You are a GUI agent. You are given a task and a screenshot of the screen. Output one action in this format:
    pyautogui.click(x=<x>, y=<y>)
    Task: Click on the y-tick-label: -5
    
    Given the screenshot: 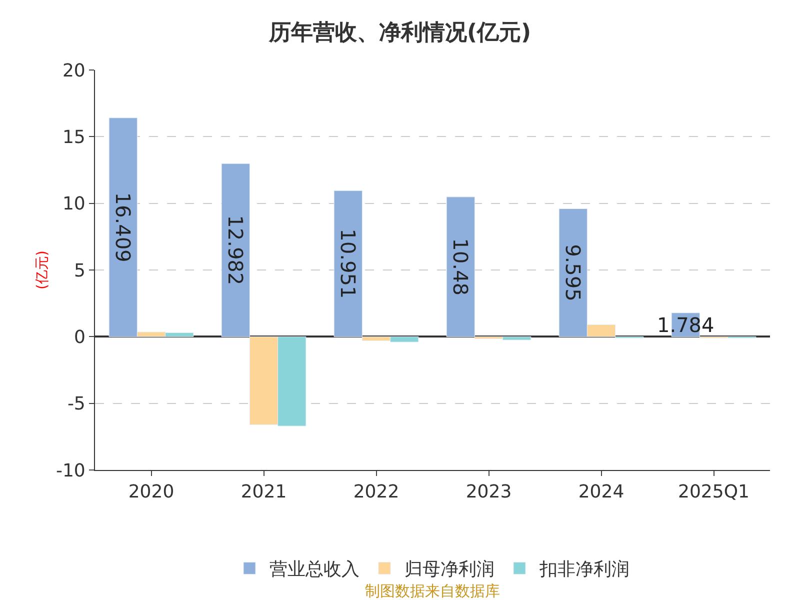 What is the action you would take?
    pyautogui.click(x=76, y=404)
    